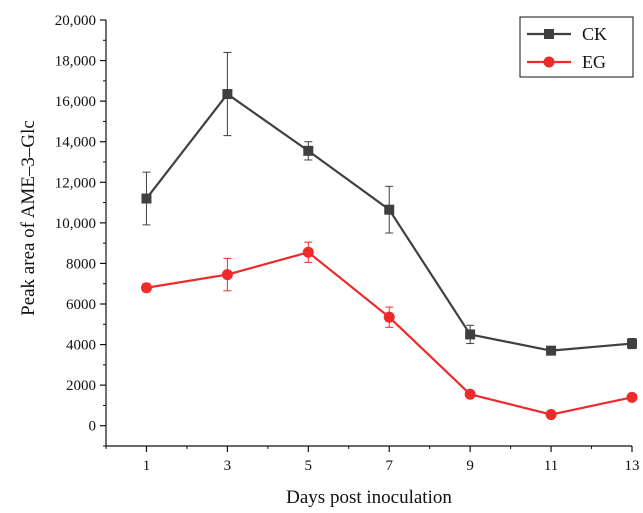 The height and width of the screenshot is (513, 643). Describe the element at coordinates (632, 466) in the screenshot. I see `x-tick-label: 13` at that location.